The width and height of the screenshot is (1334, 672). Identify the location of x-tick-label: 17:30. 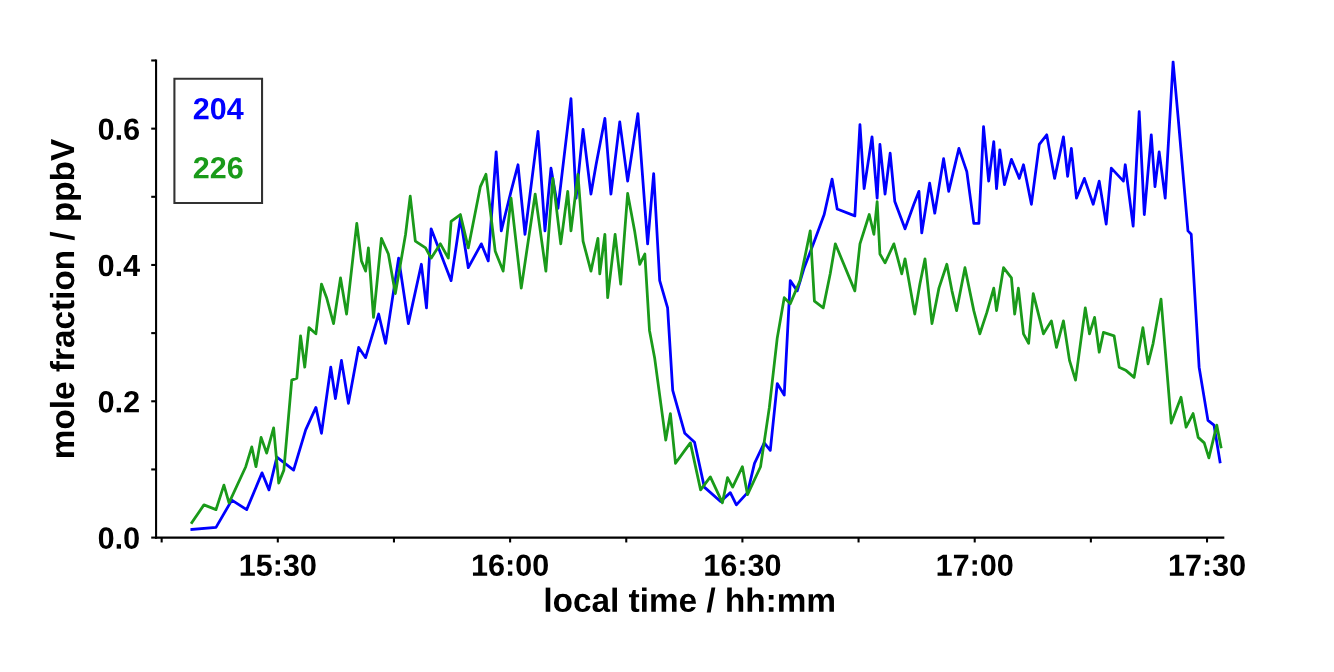
(1207, 565).